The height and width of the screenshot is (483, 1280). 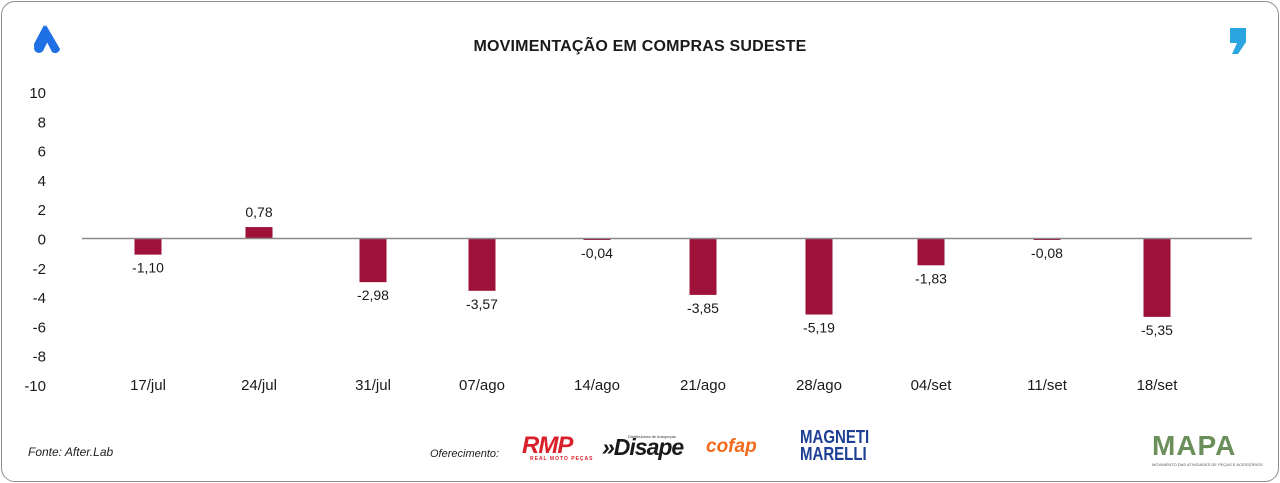 I want to click on y-tick-label: -2, so click(x=39, y=269).